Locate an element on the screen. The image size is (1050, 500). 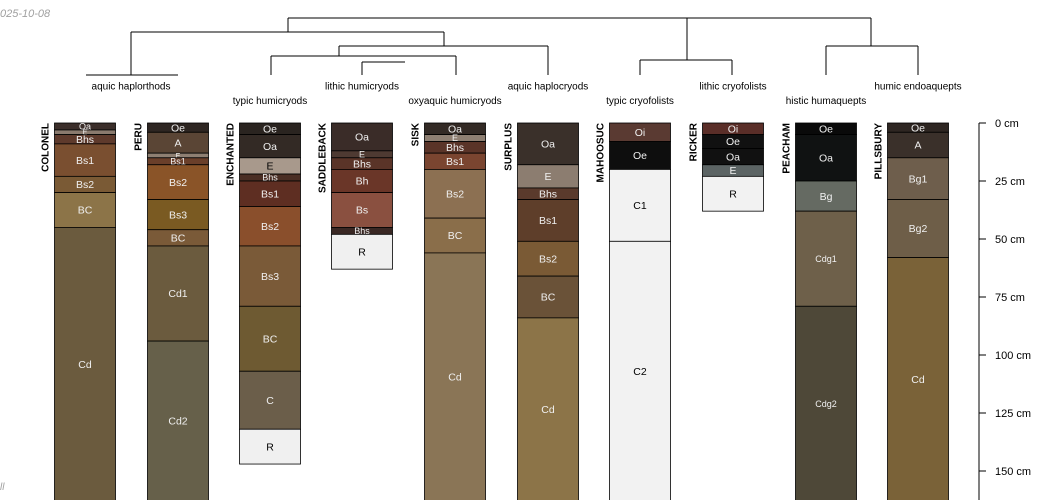
profile-name: COLONEL is located at coordinates (46, 147).